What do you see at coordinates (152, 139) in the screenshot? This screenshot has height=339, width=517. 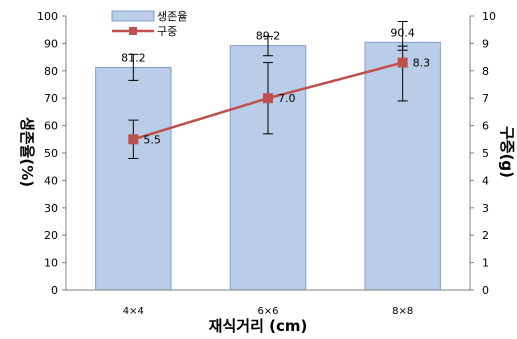 I see `line-value-label: 5.5` at bounding box center [152, 139].